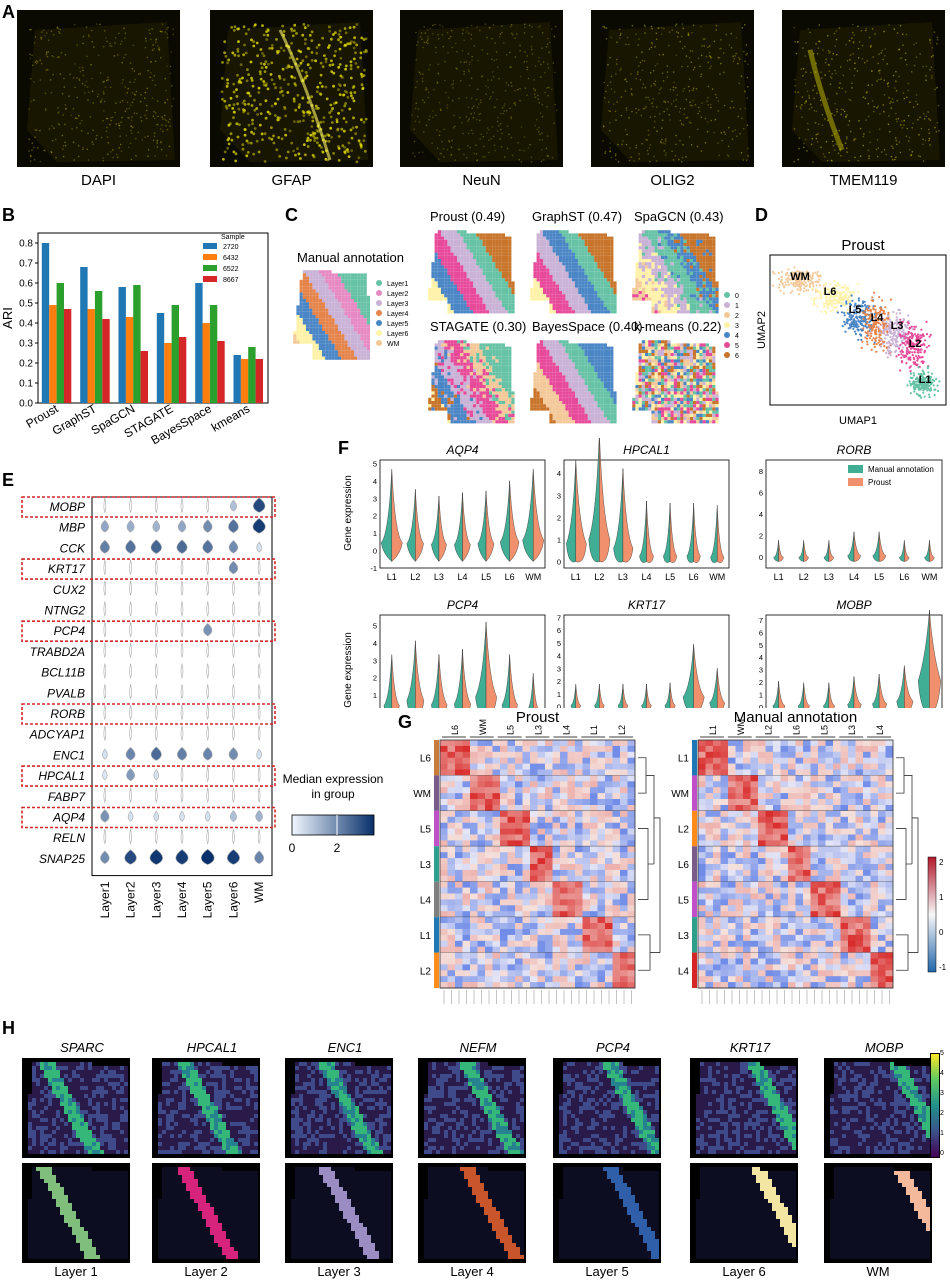 The height and width of the screenshot is (1280, 950). Describe the element at coordinates (379, 283) in the screenshot. I see `legend-dot-Layer1` at that location.